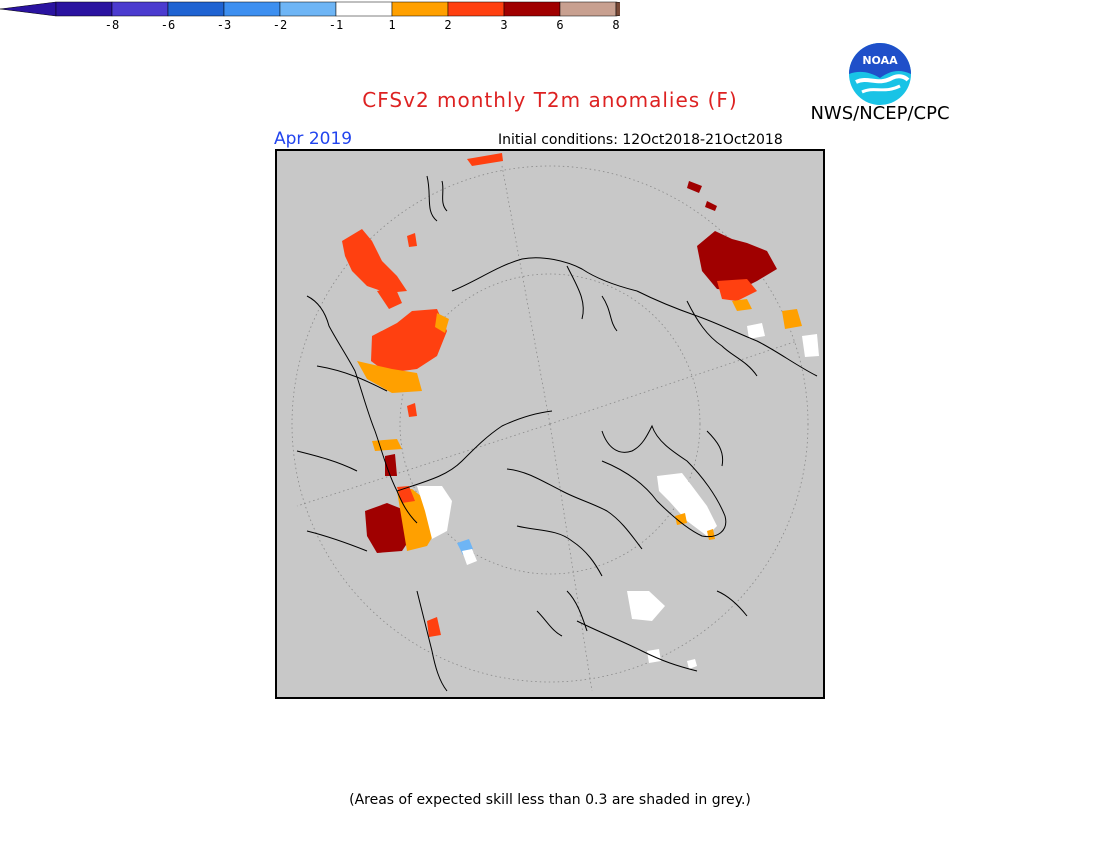 The height and width of the screenshot is (850, 1100). I want to click on colorbar-tick-label: -1, so click(336, 25).